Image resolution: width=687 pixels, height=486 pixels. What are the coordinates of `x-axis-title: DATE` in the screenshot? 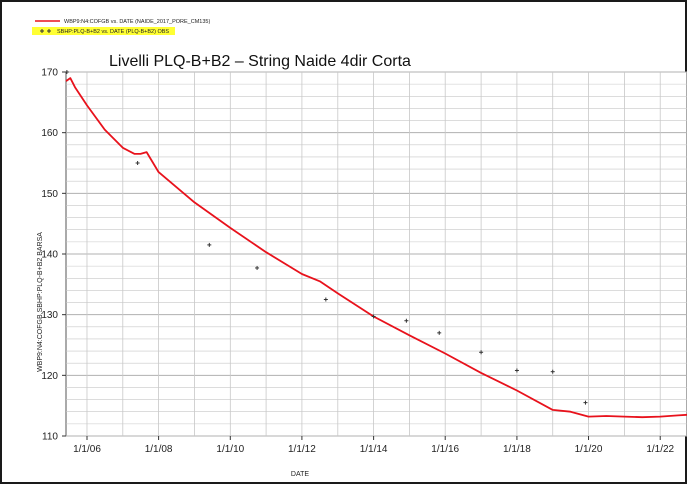 It's located at (300, 474).